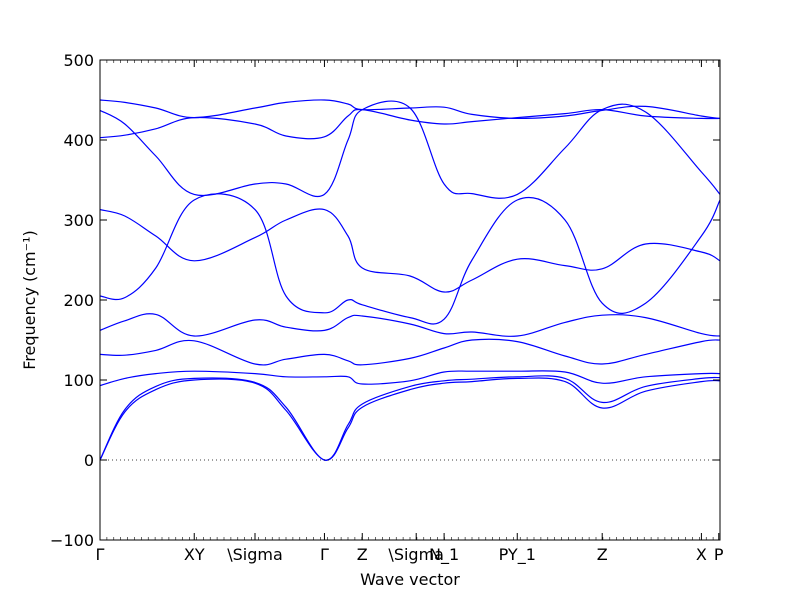 This screenshot has width=800, height=600. Describe the element at coordinates (78, 60) in the screenshot. I see `y-tick-label: 500` at that location.